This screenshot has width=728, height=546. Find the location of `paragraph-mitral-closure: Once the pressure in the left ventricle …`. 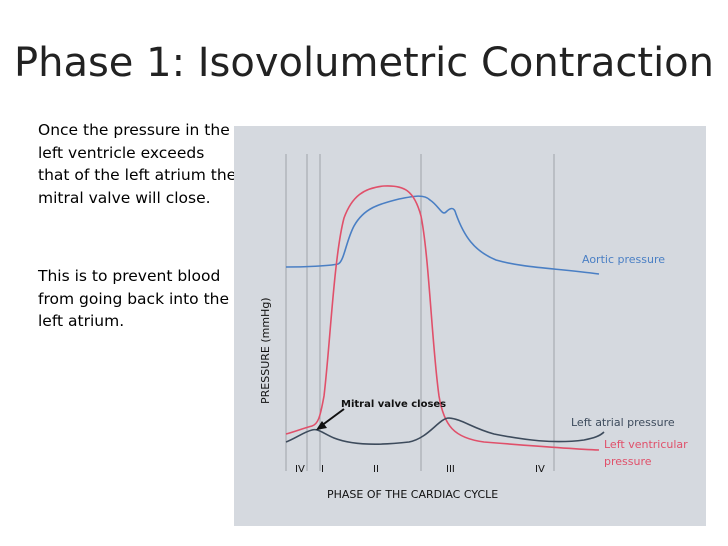

paragraph-mitral-closure: Once the pressure in the left ventricle … is located at coordinates (137, 164).